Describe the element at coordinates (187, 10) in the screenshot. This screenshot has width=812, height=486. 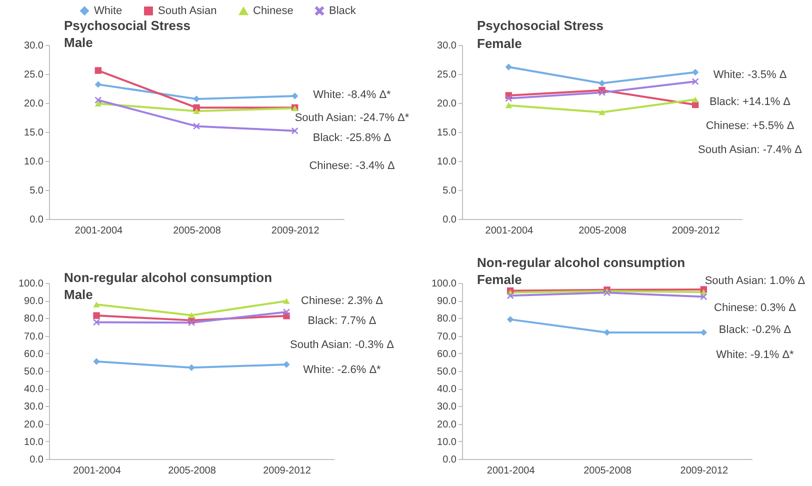
I see `legend-label: South Asian` at that location.